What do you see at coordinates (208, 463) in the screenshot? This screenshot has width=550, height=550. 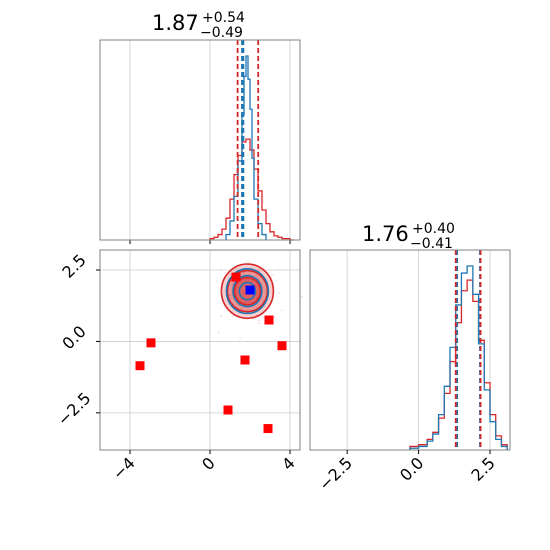 I see `joint-xtick-label-1: 0` at bounding box center [208, 463].